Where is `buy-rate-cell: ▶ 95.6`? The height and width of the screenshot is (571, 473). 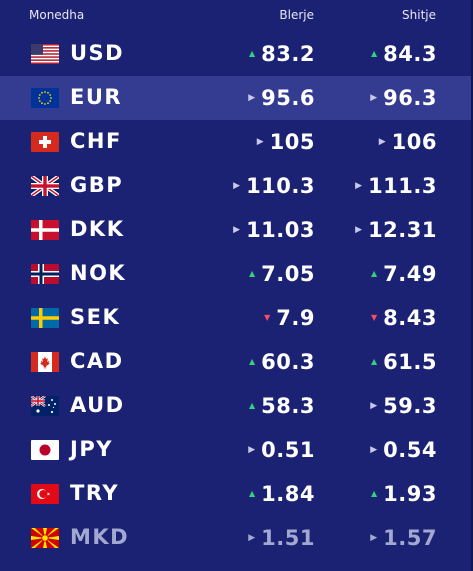
buy-rate-cell: ▶ 95.6 is located at coordinates (281, 98).